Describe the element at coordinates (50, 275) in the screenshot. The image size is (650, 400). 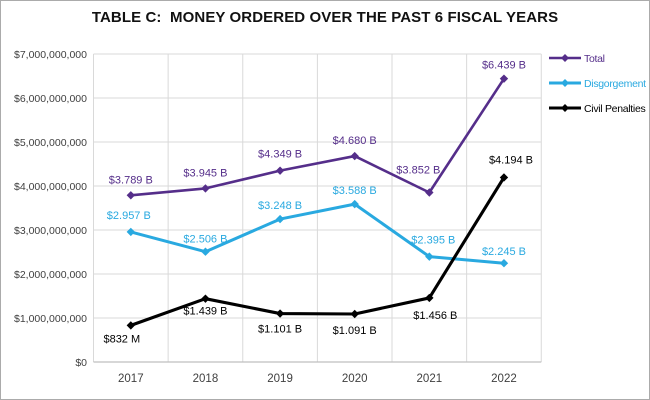
I see `y-tick-label: $2,000,000,000` at that location.